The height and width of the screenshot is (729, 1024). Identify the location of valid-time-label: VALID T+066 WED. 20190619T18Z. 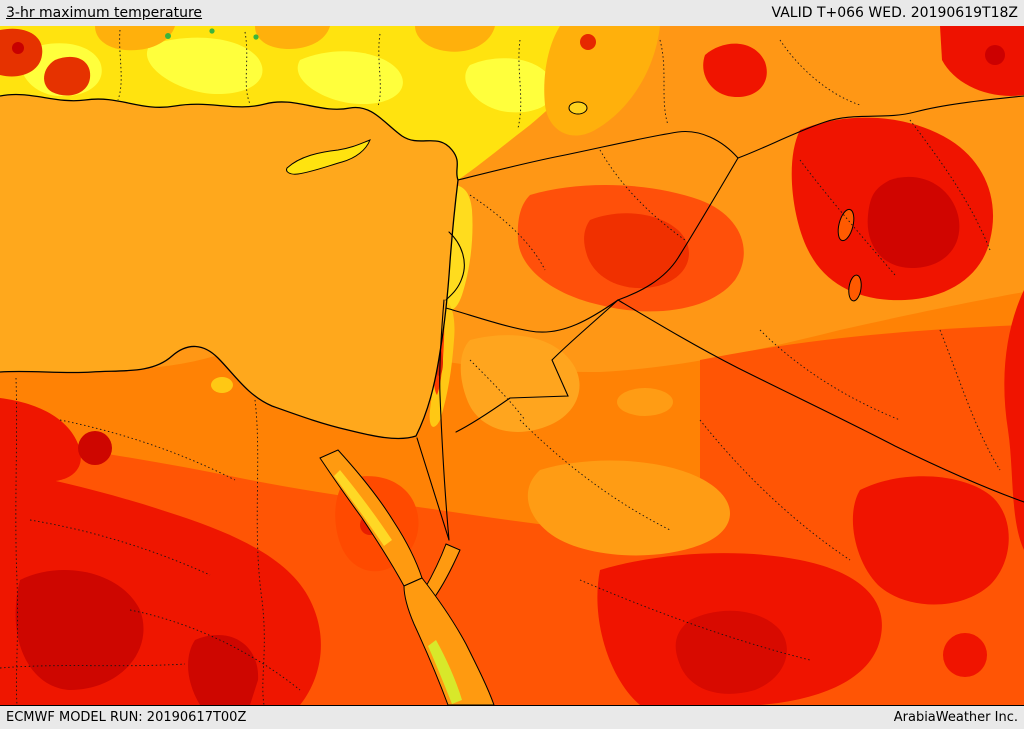
(894, 13).